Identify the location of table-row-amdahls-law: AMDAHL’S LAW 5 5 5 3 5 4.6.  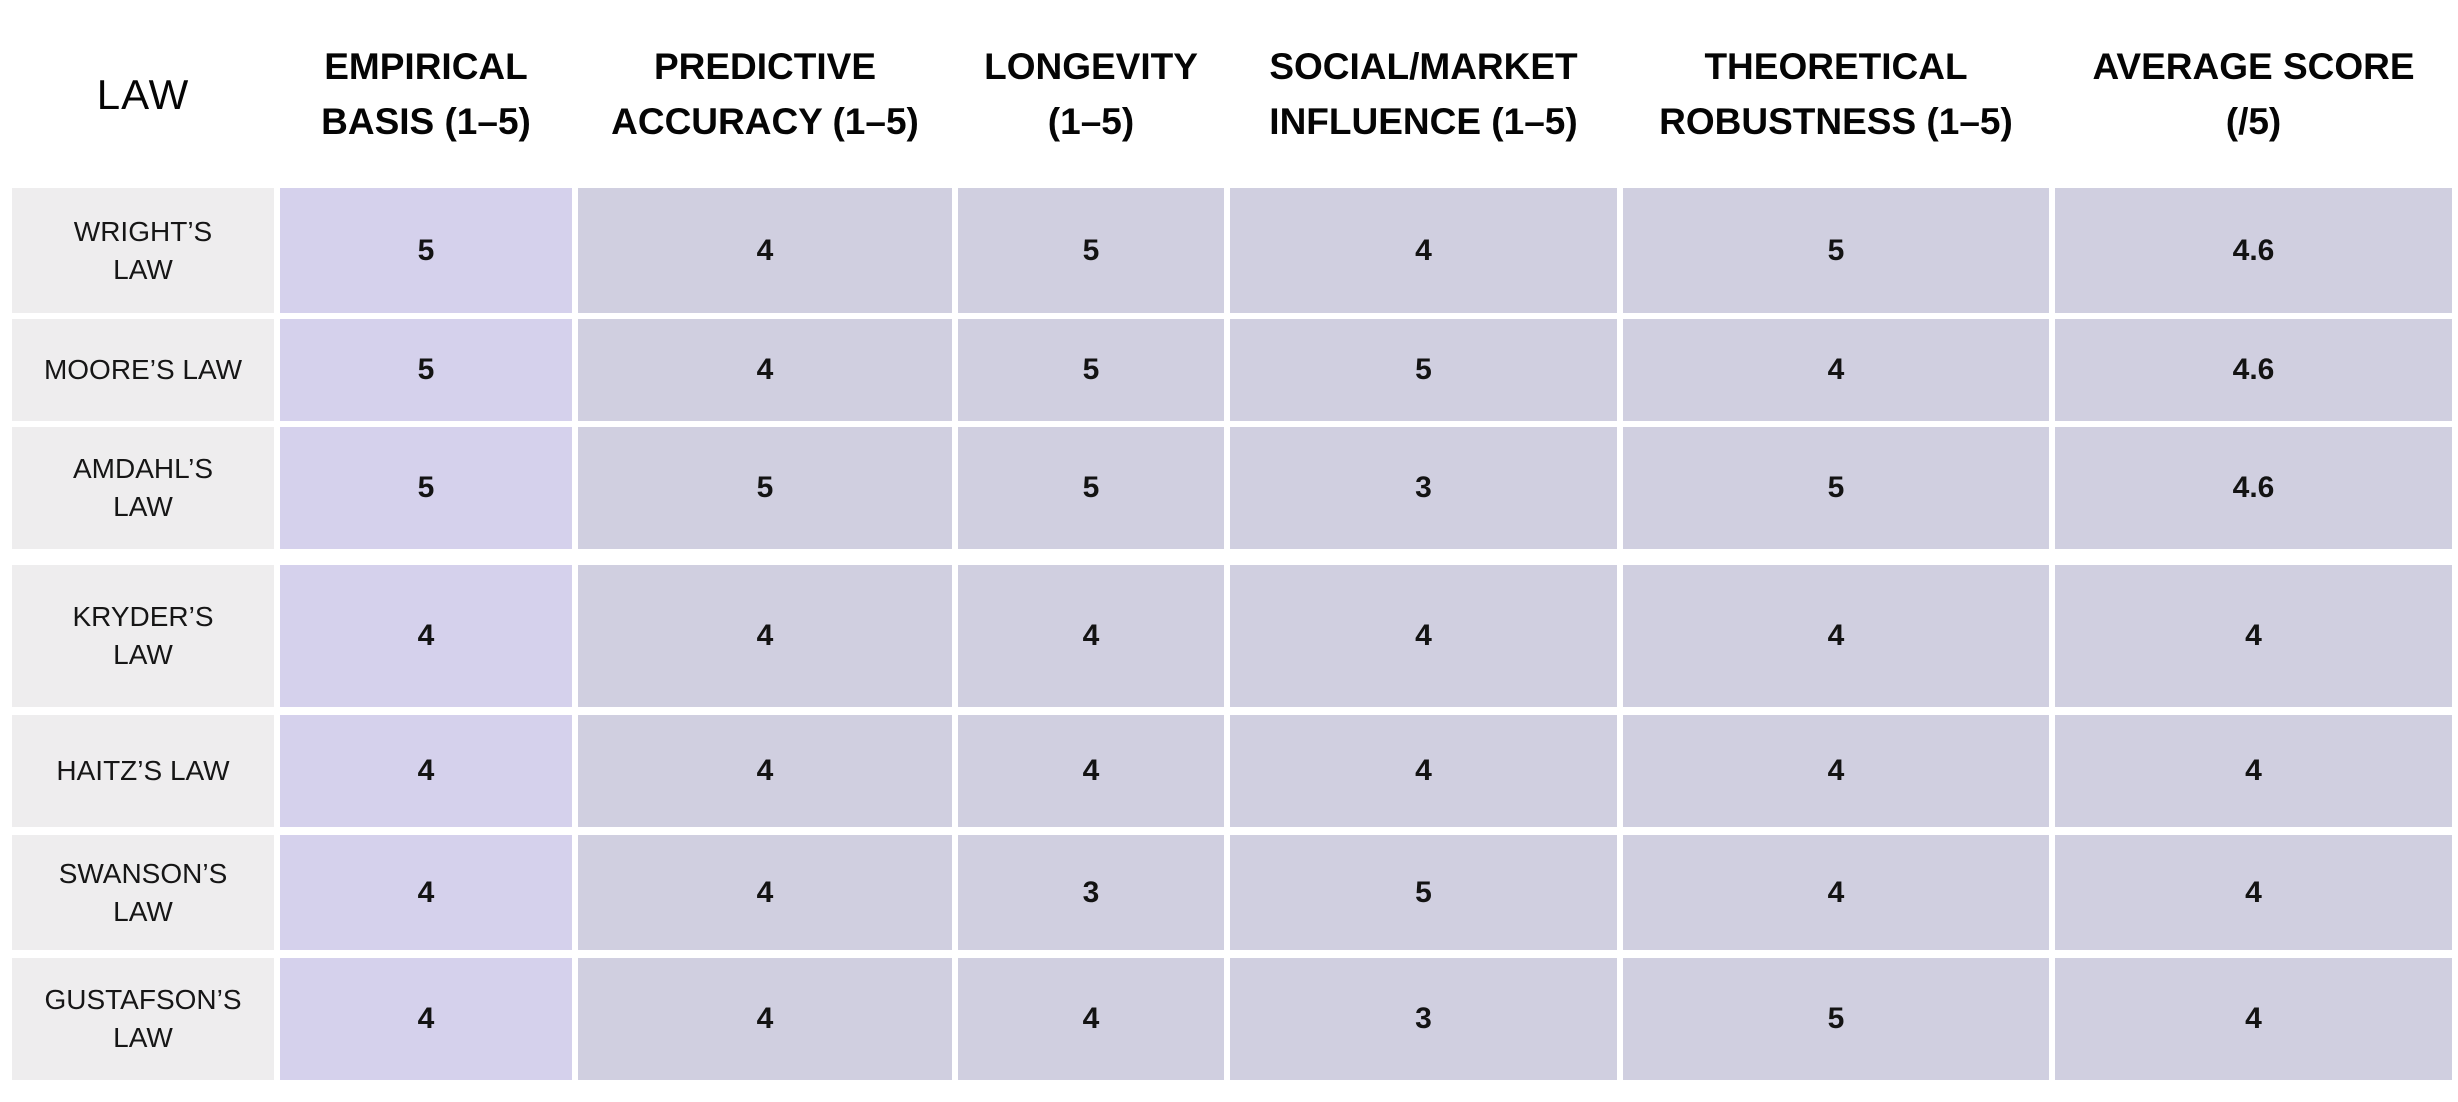
(1232, 488).